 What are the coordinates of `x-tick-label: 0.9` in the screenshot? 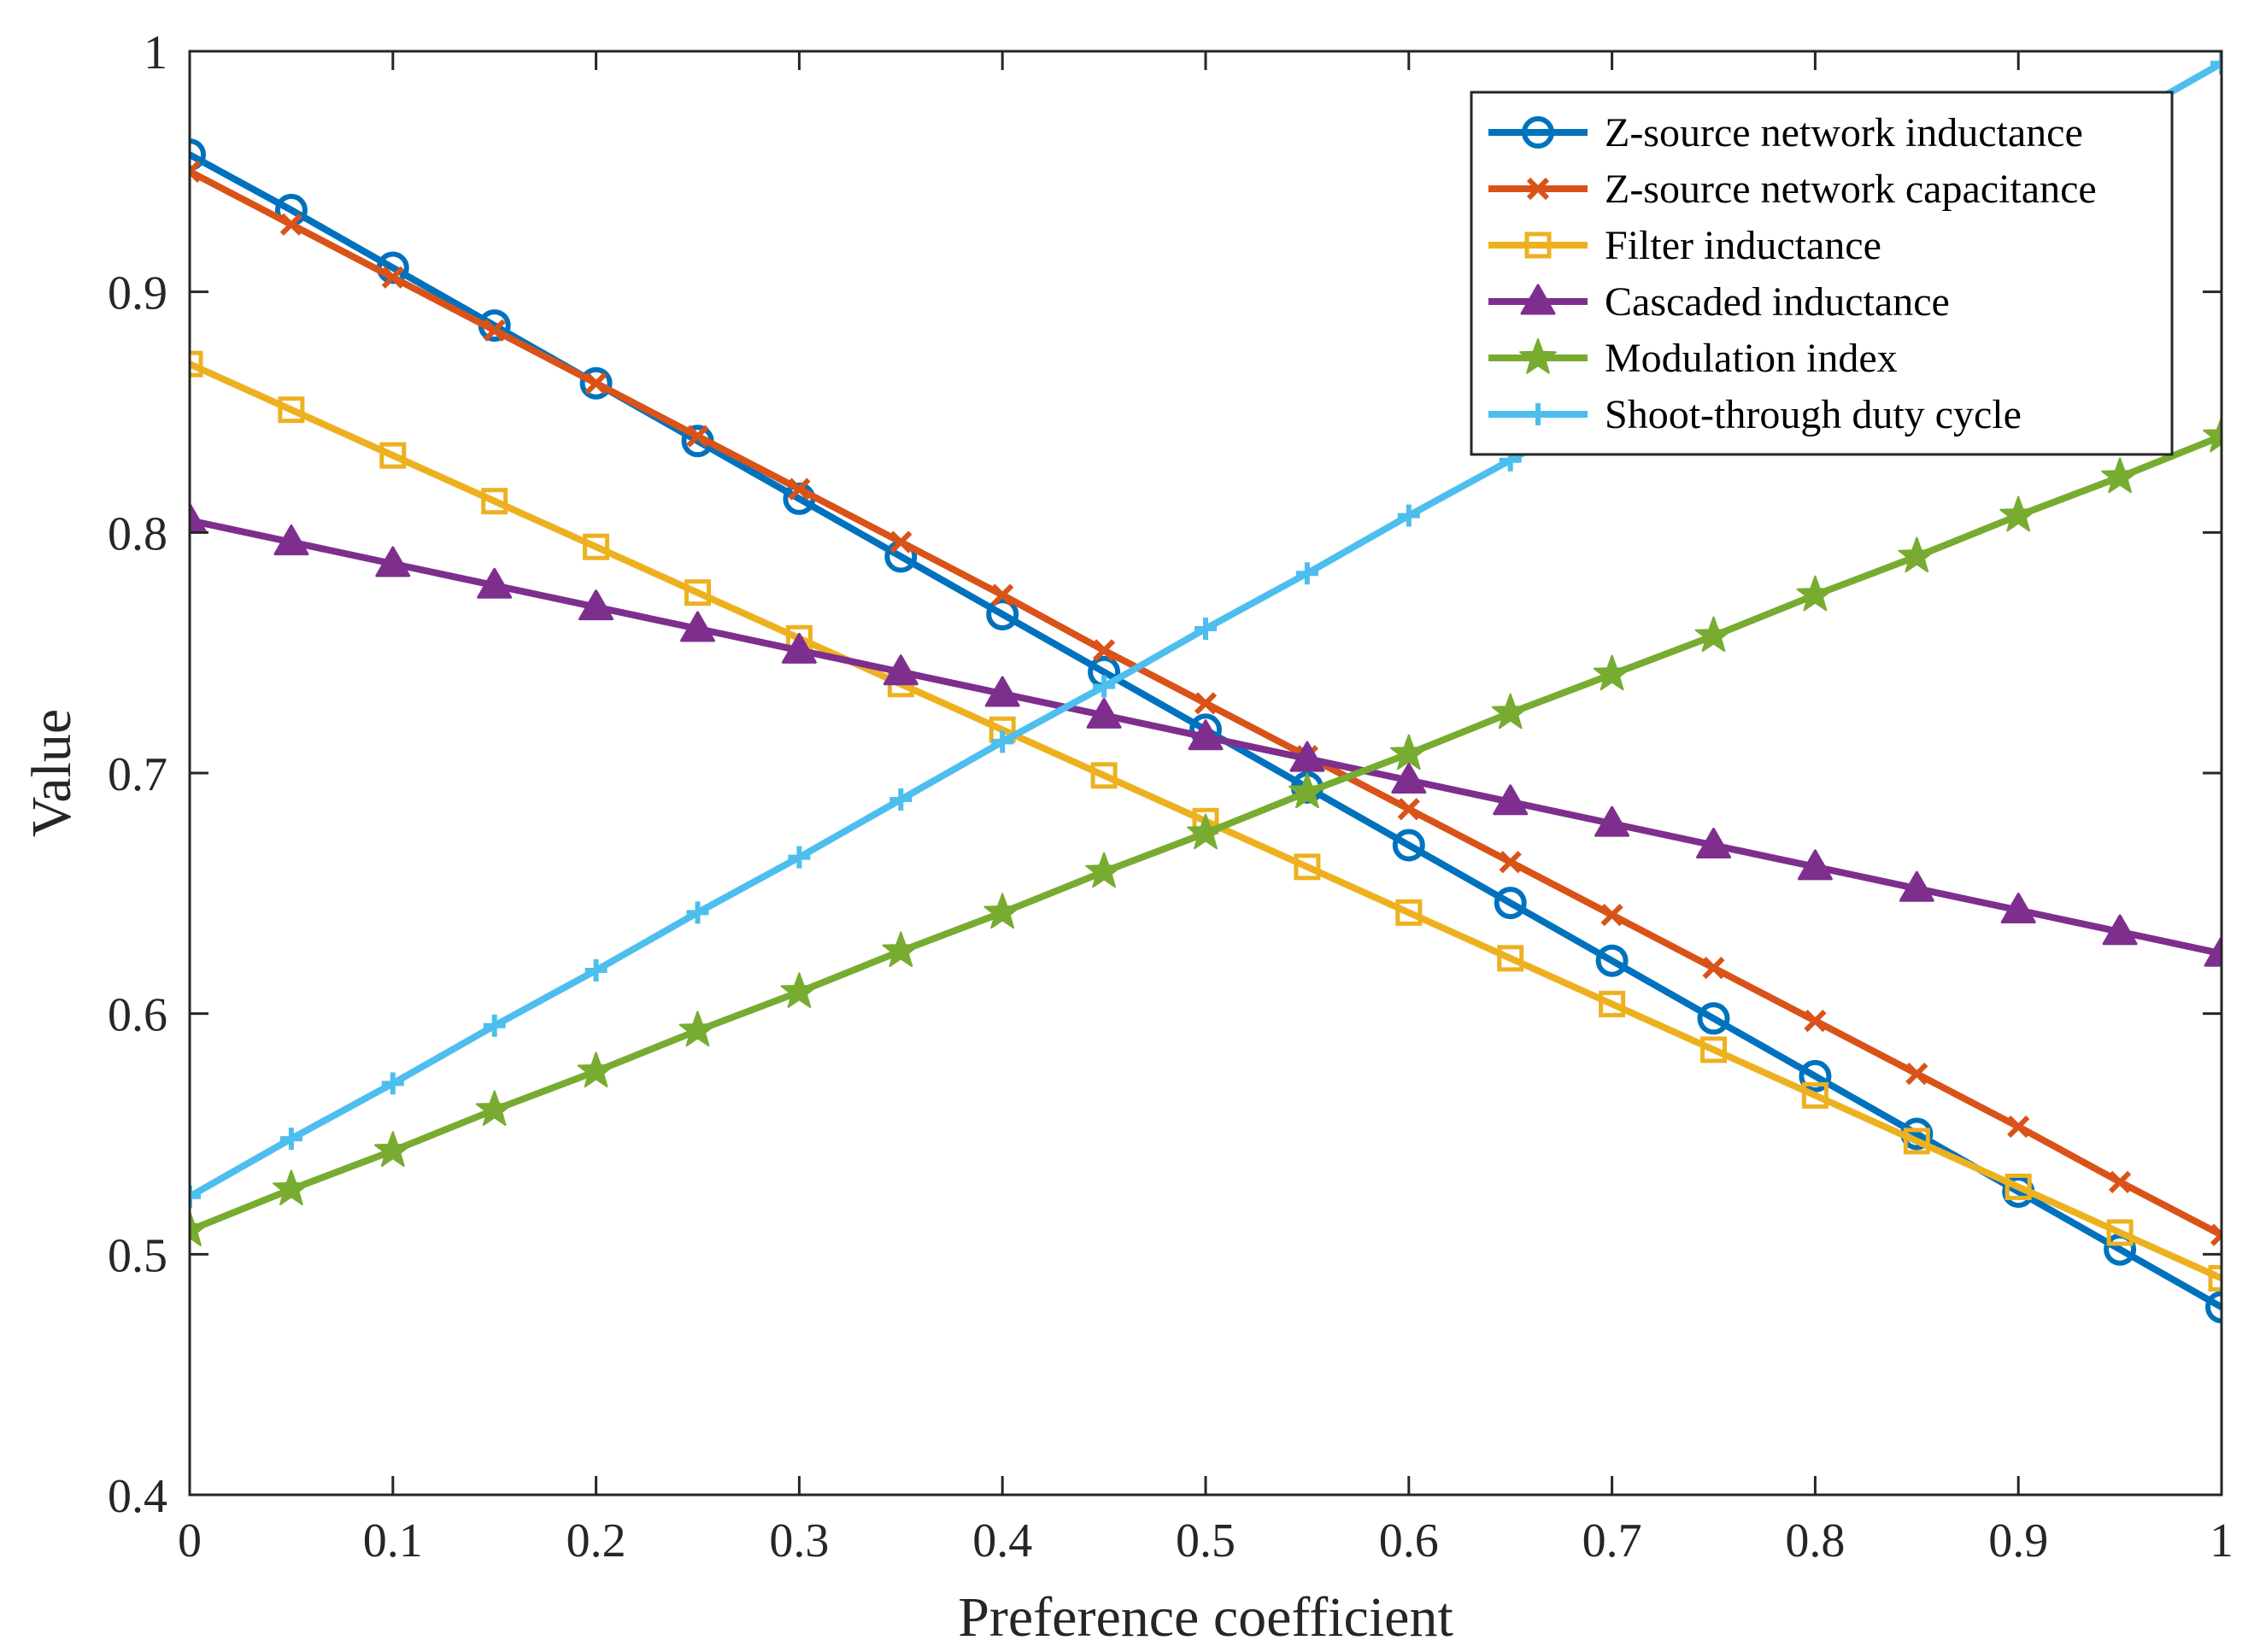 It's located at (2018, 1540).